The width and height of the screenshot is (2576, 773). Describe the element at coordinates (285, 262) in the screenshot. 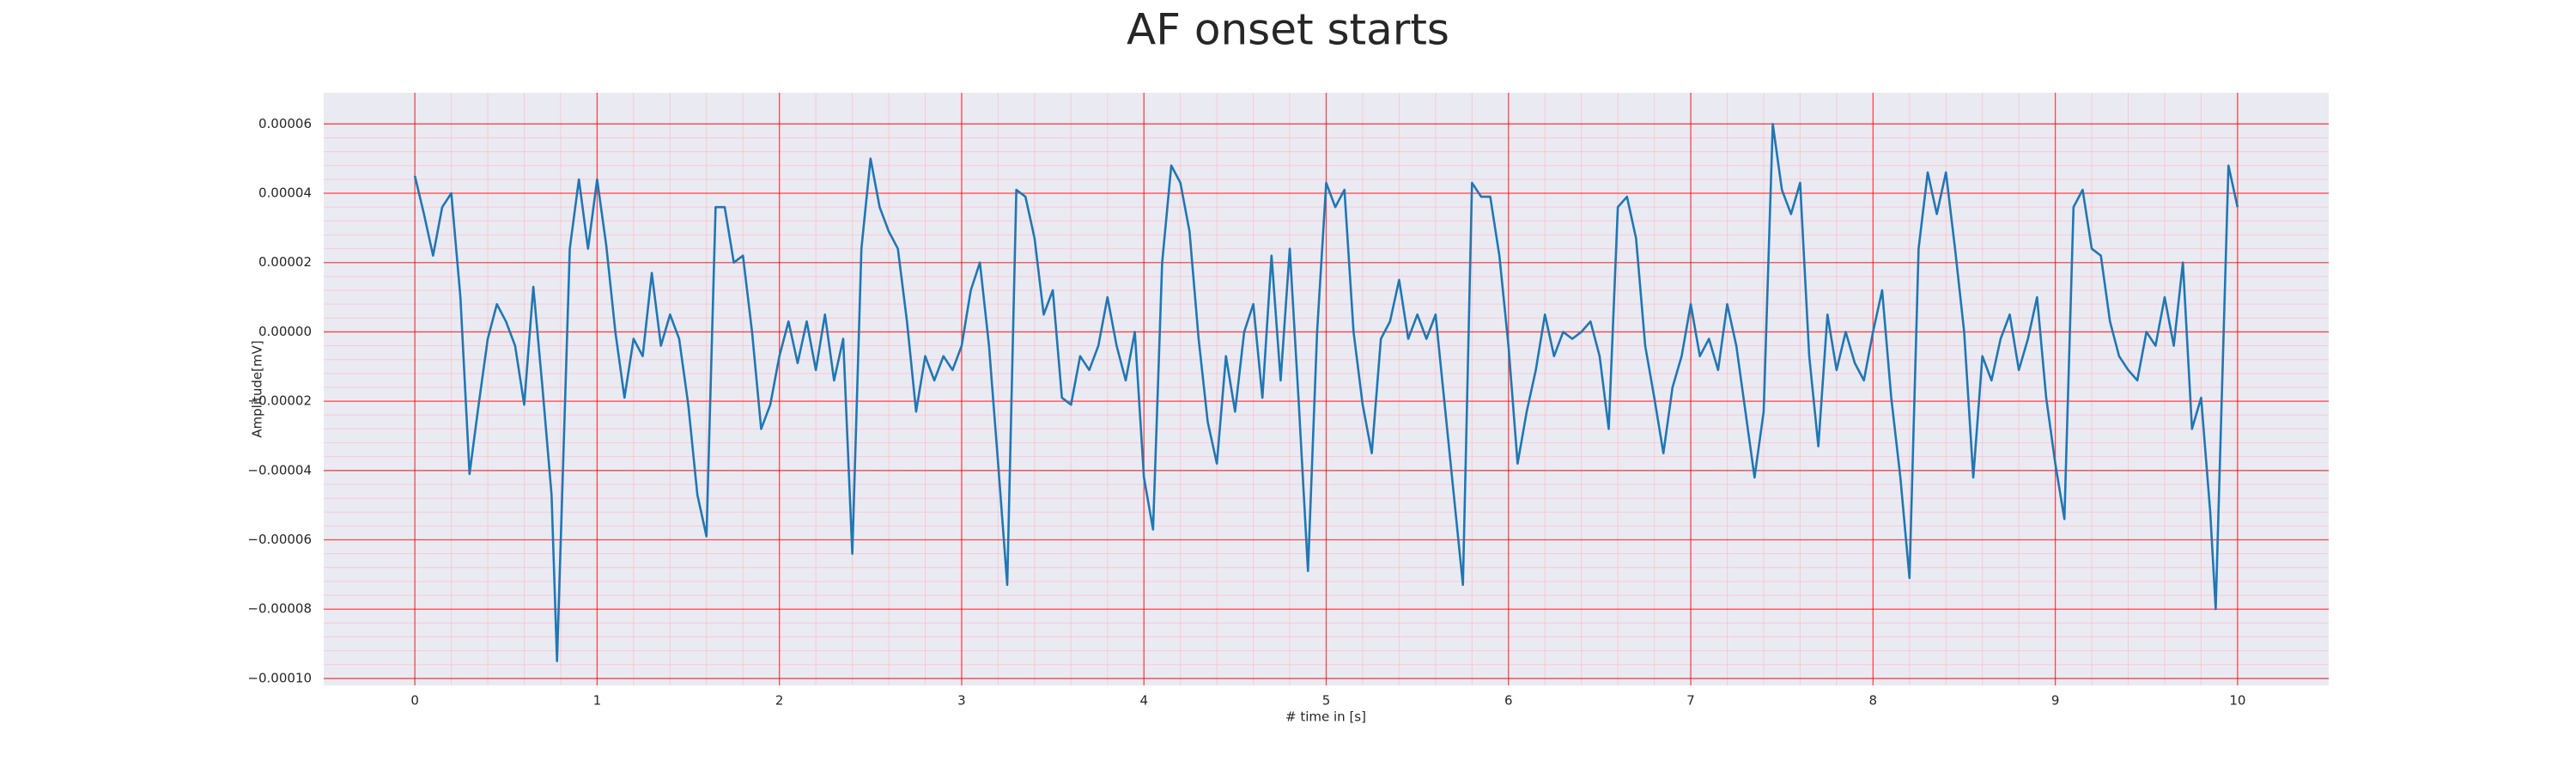

I see `y-tick-label: 0.00002` at that location.